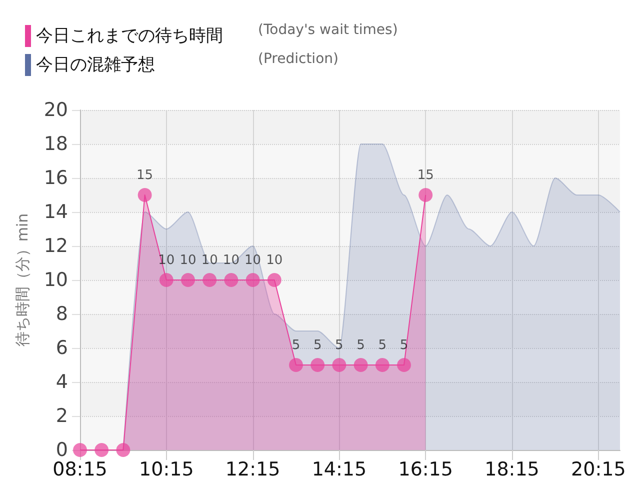 This screenshot has width=640, height=500. I want to click on y-axis-title: 待ち時間（分）min, so click(23, 280).